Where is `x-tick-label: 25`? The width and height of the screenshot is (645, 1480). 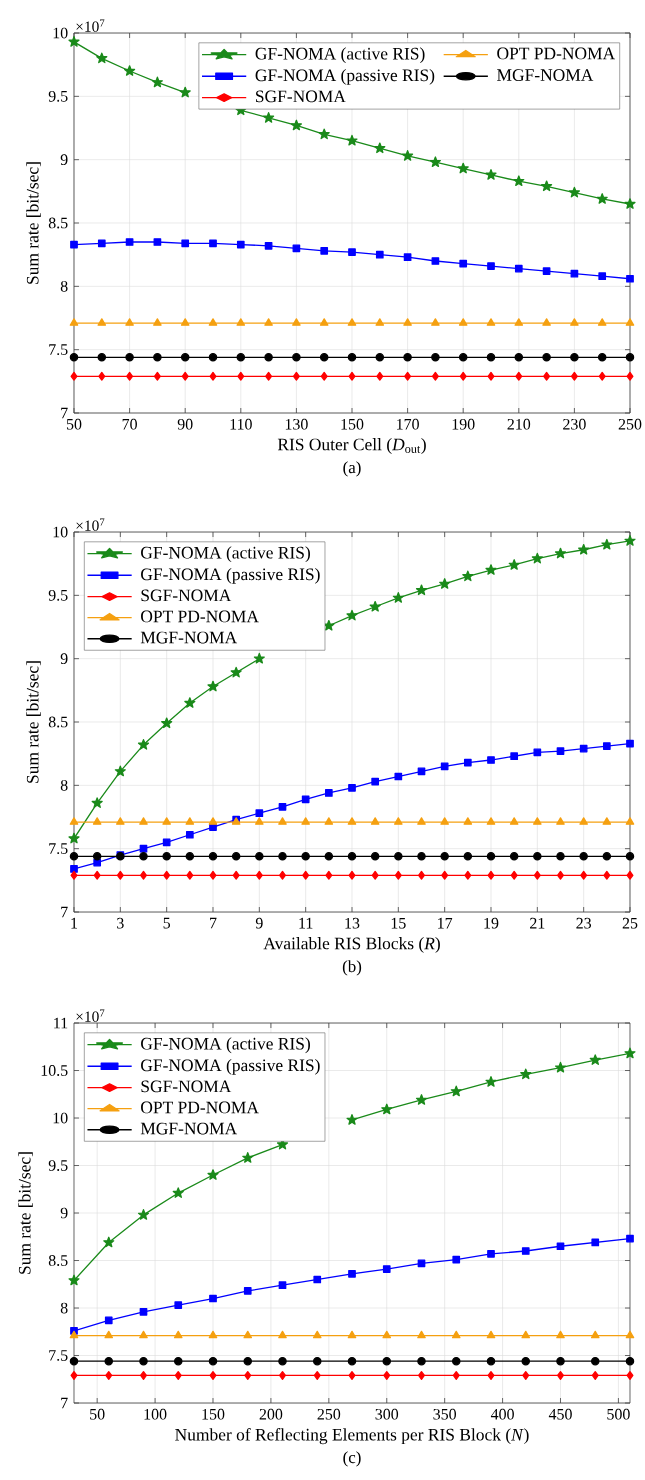 x-tick-label: 25 is located at coordinates (630, 923).